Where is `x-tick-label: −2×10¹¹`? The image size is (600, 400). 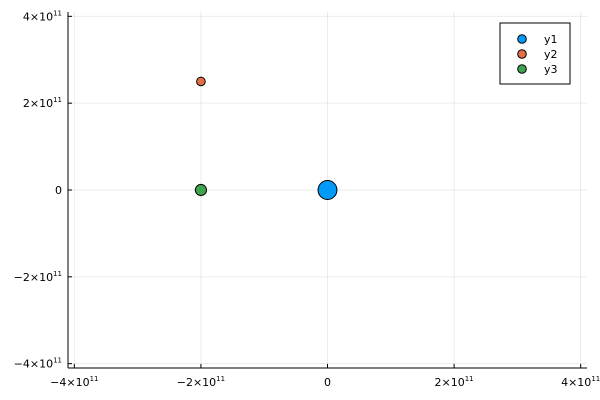 x-tick-label: −2×10¹¹ is located at coordinates (201, 382).